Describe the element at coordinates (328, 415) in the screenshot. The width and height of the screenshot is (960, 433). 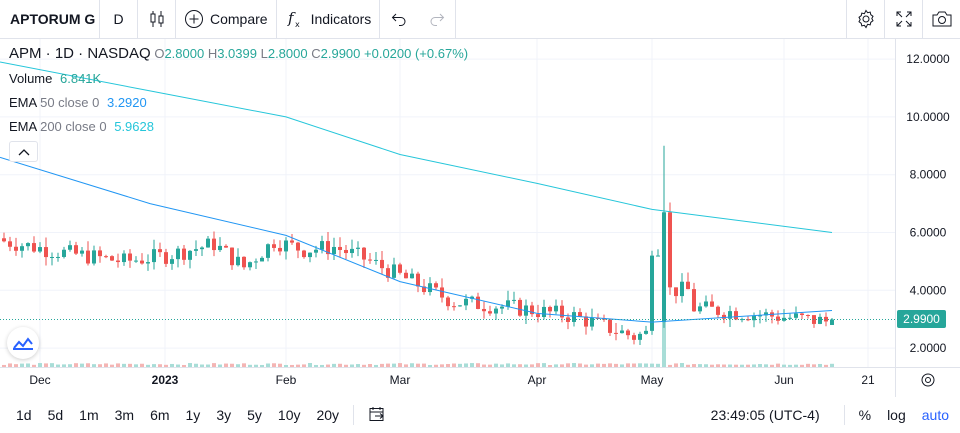
I see `range-20y: 20y` at that location.